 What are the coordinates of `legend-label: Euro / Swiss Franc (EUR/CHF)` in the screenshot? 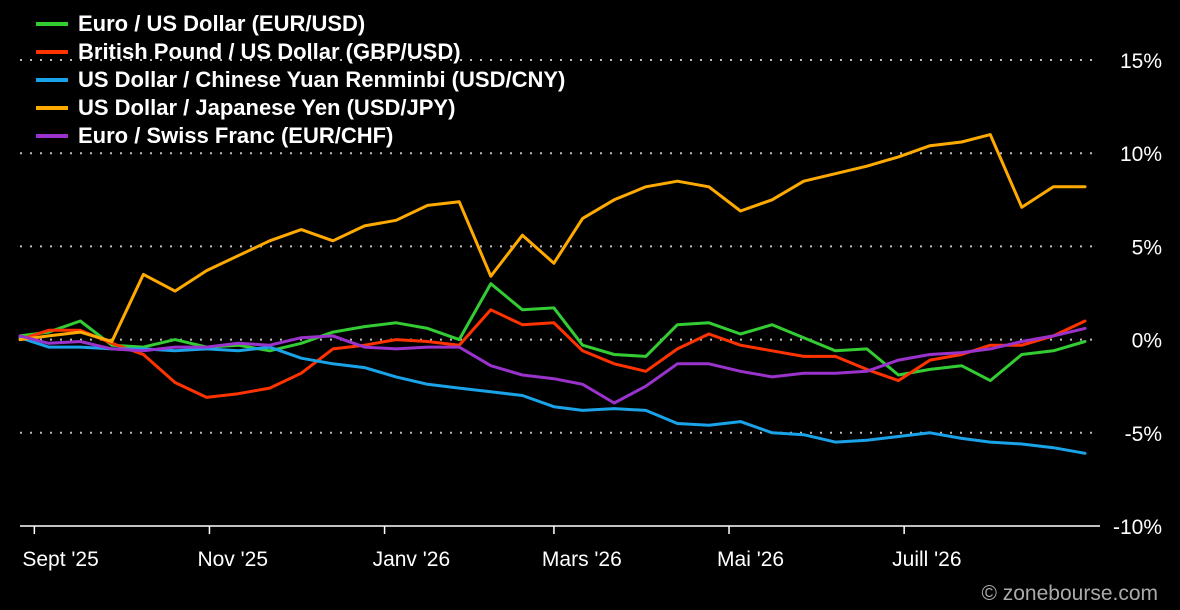 It's located at (236, 135).